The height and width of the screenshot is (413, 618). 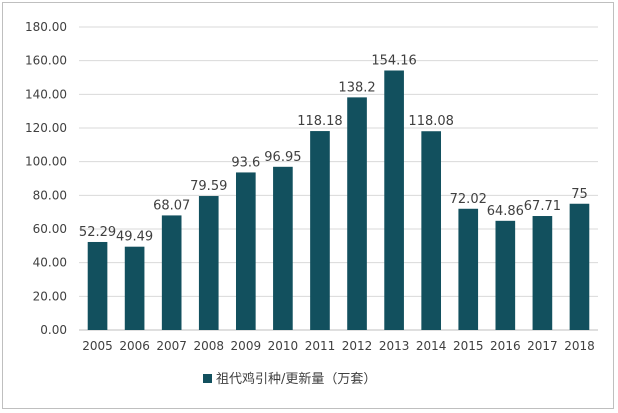 I want to click on x-tick-label: 2010, so click(x=283, y=346).